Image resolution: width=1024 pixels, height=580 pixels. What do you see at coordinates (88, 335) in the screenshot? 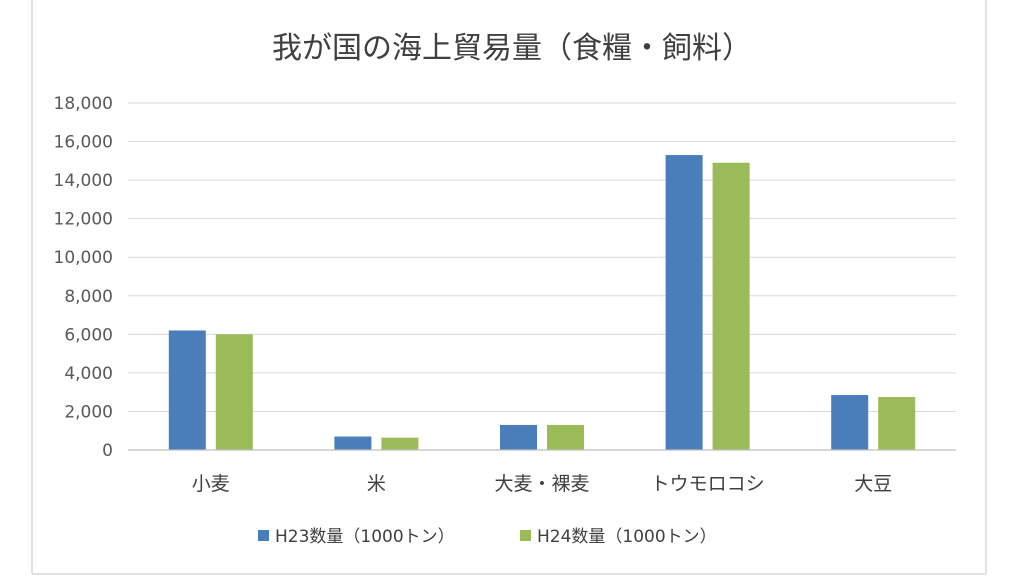
I see `y-tick-label: 6,000` at bounding box center [88, 335].